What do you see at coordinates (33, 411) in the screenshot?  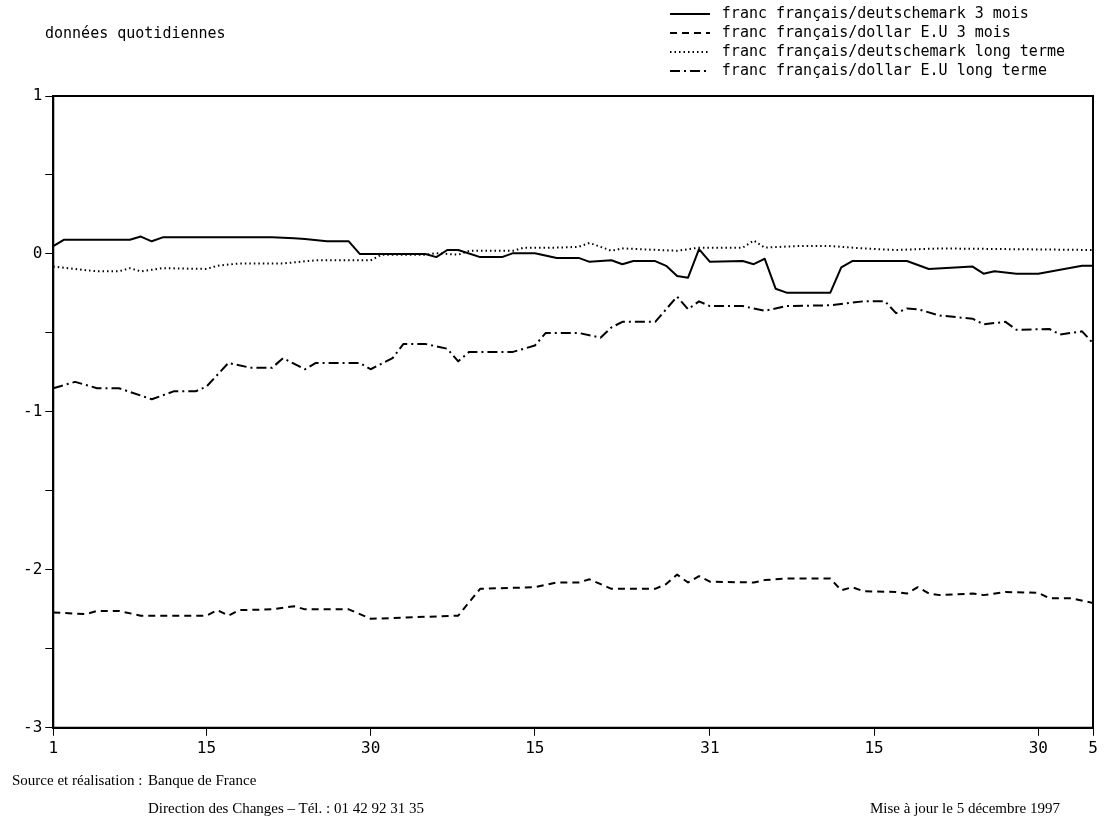 I see `y-tick-label: -1` at bounding box center [33, 411].